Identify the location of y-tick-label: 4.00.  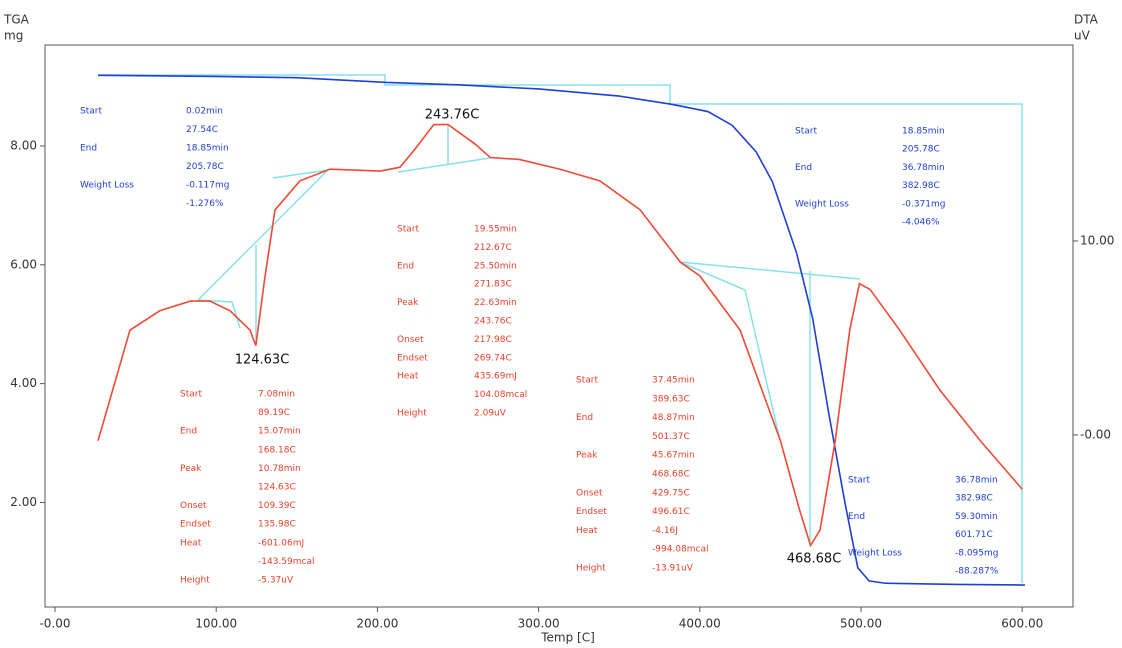
(23, 383).